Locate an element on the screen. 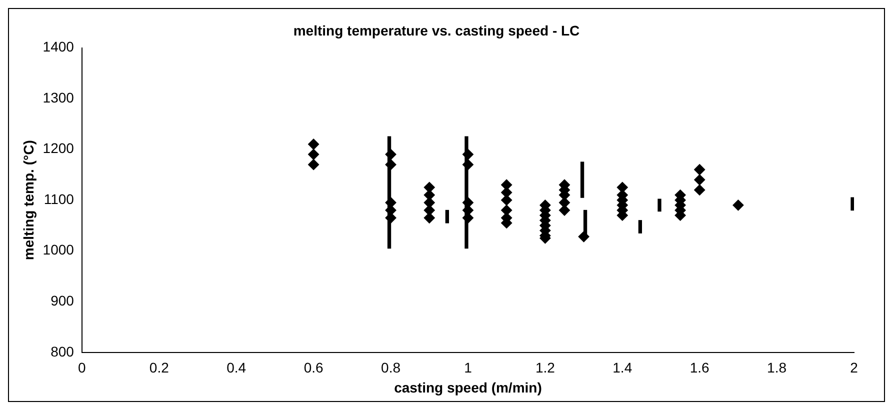 This screenshot has height=410, width=893. y-tick-label: 900 is located at coordinates (62, 300).